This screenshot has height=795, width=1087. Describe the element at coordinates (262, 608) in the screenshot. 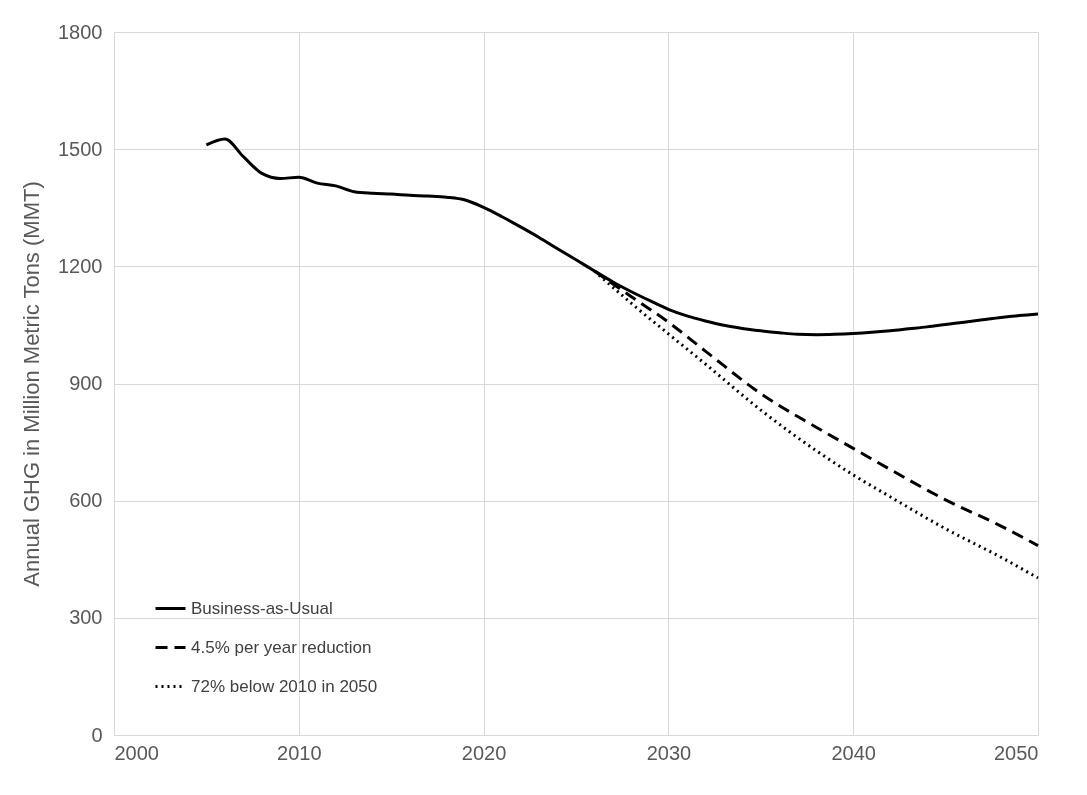

I see `legend-label: Business-as-Usual` at that location.